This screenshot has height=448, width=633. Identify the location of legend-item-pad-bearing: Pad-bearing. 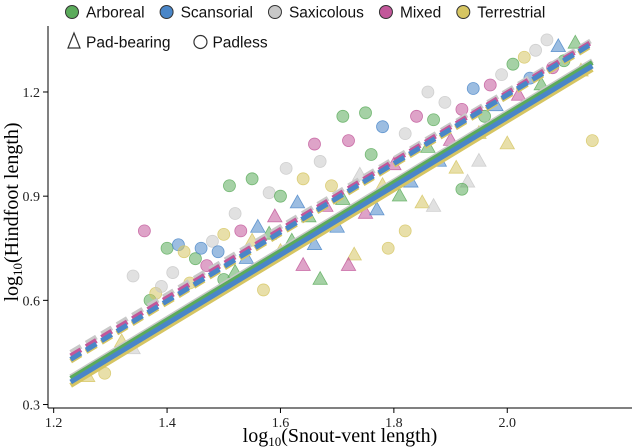
(118, 41).